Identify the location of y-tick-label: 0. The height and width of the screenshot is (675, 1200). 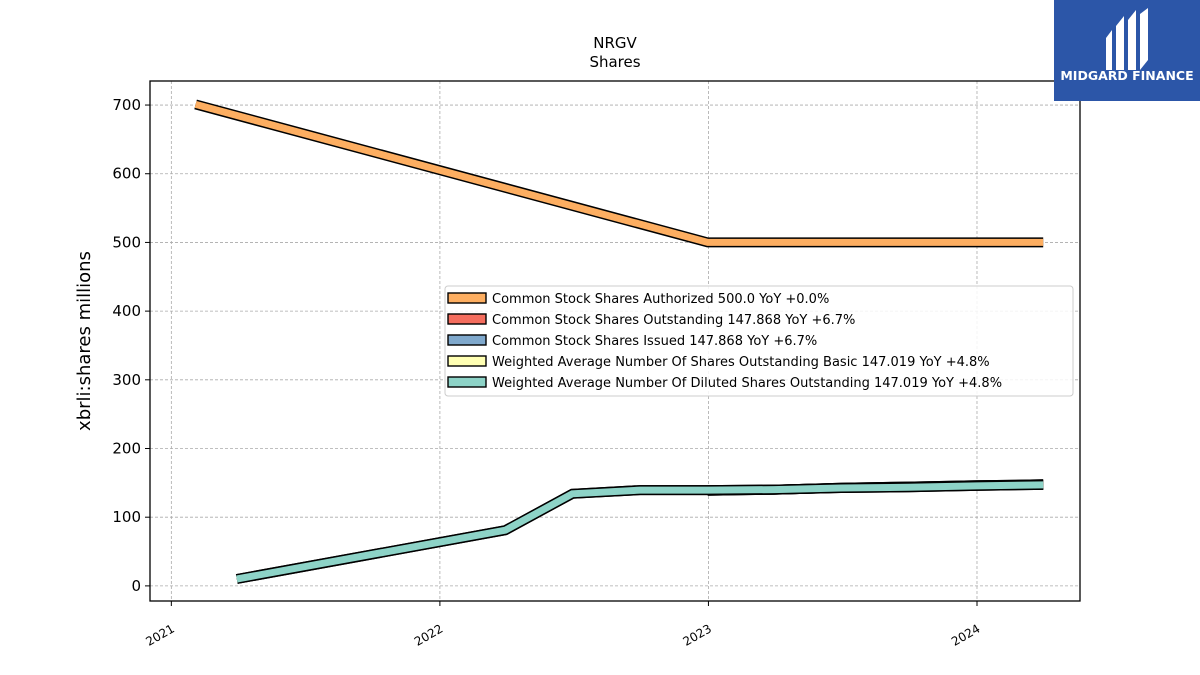
(136, 586).